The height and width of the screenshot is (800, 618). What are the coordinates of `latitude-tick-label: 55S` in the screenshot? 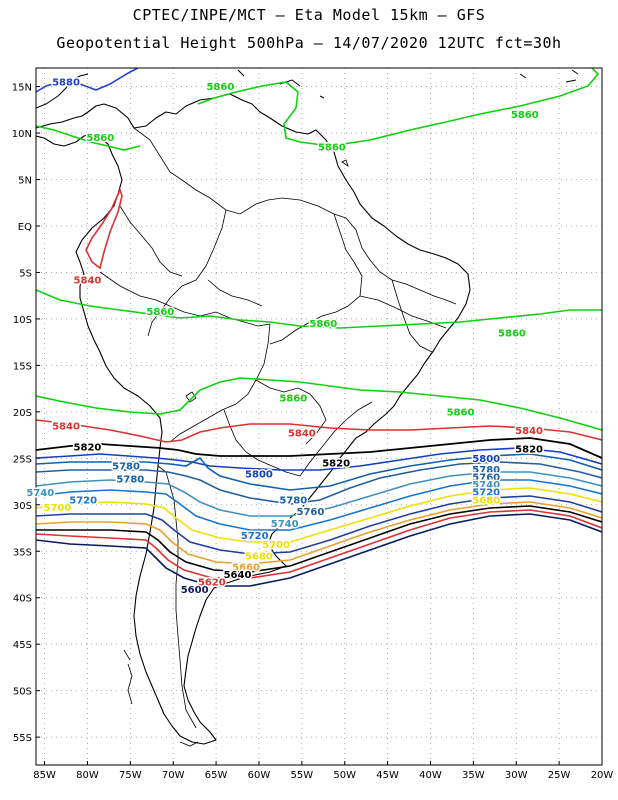 It's located at (22, 738).